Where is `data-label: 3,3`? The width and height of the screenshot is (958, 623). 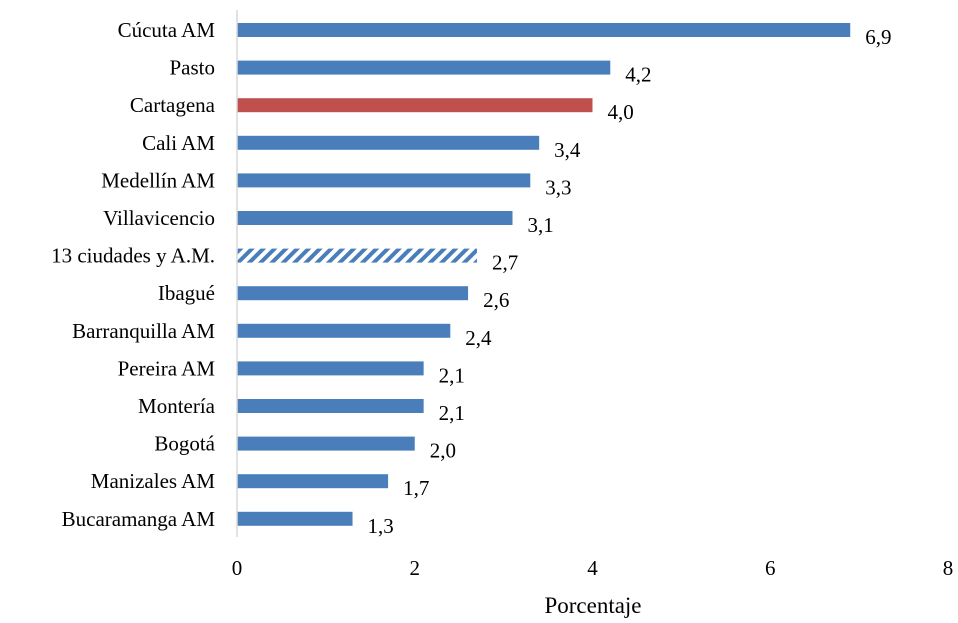 data-label: 3,3 is located at coordinates (558, 187).